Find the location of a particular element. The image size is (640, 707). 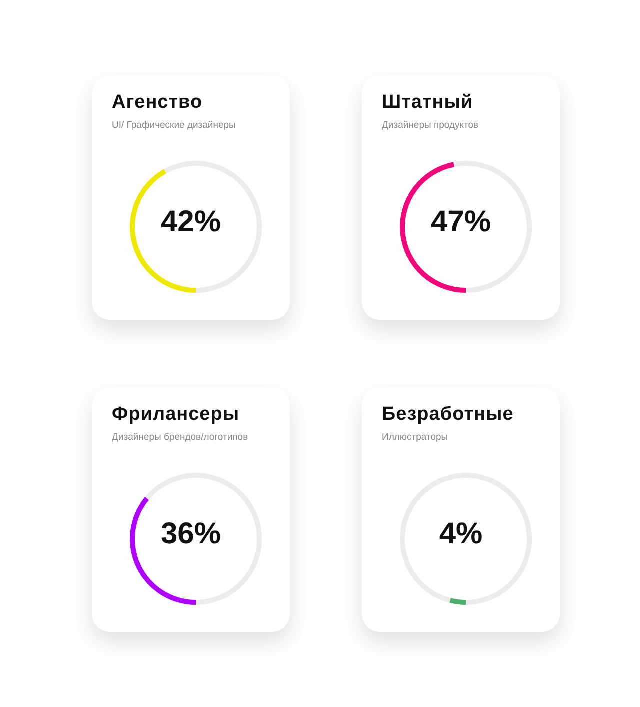

text: 47% is located at coordinates (461, 222).